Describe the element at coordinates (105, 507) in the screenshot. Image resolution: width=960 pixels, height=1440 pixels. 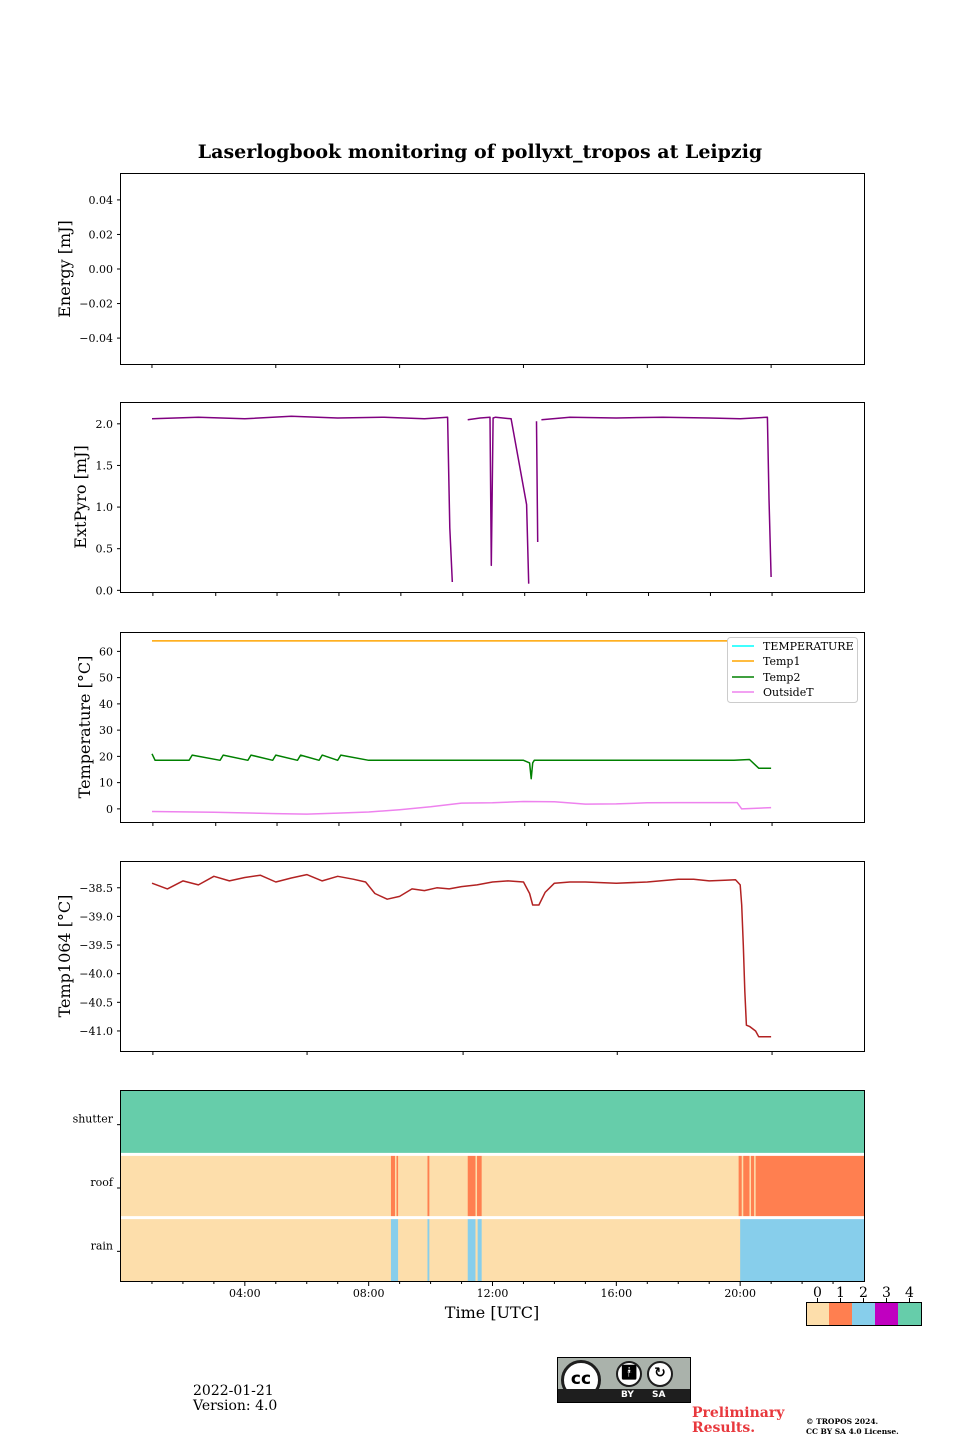
I see `extpyro-ytick-label: 1.0` at that location.